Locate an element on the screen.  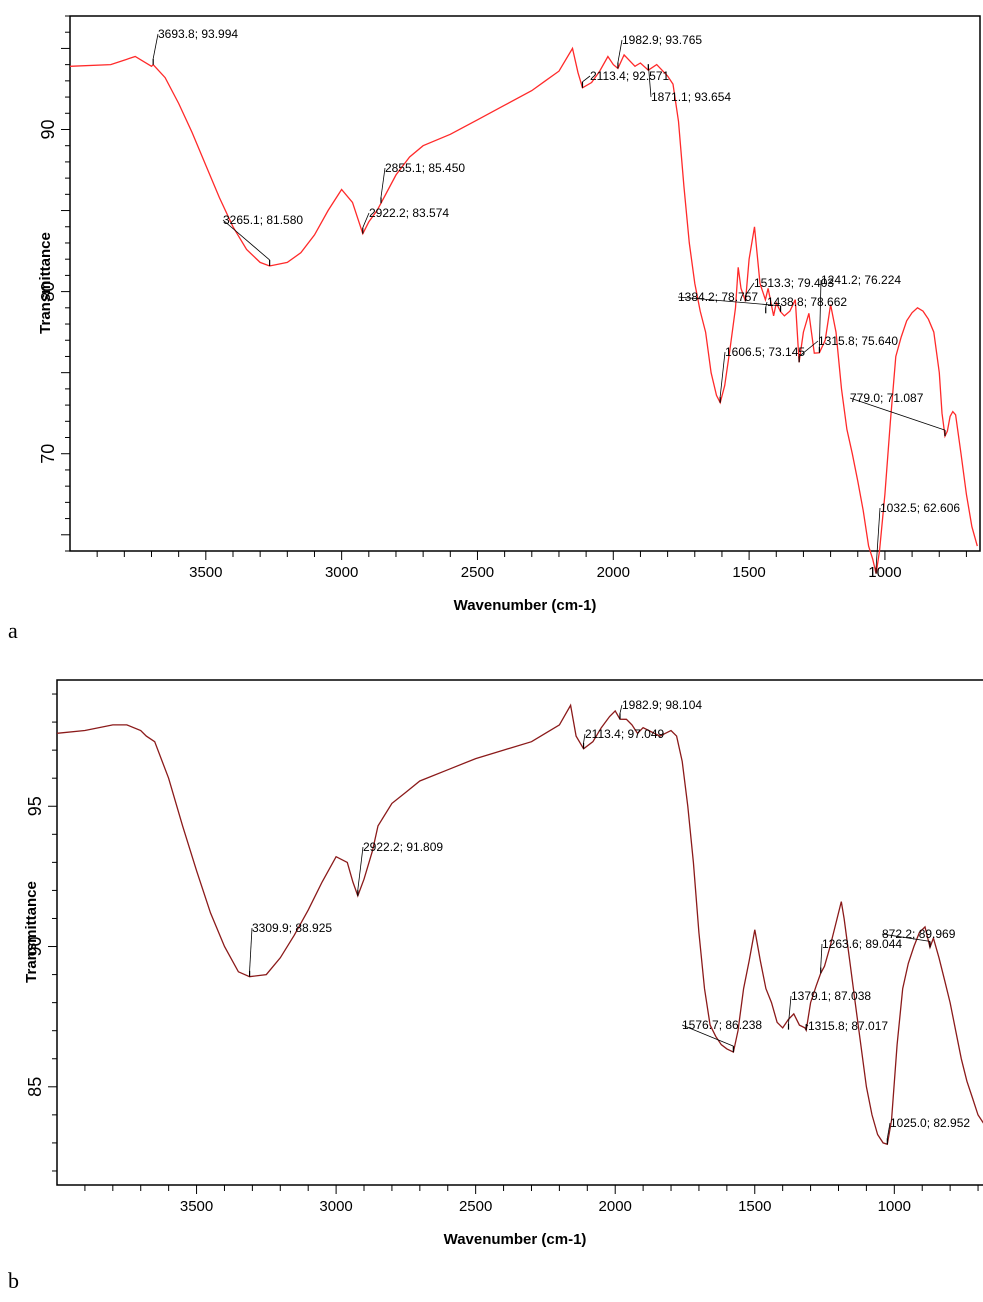
peak-label: 3693.8; 93.994 is located at coordinates (198, 34).